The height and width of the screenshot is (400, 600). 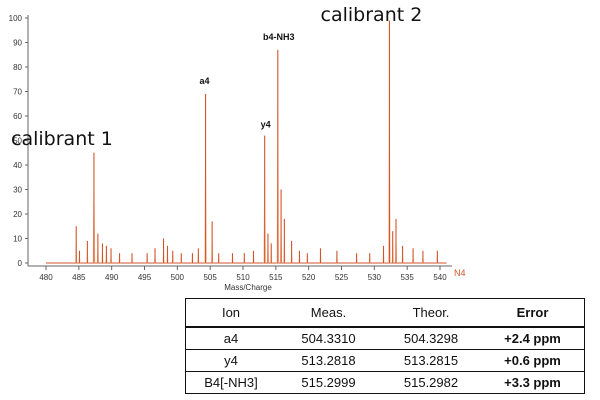 I want to click on x-tick-label: 480, so click(x=46, y=277).